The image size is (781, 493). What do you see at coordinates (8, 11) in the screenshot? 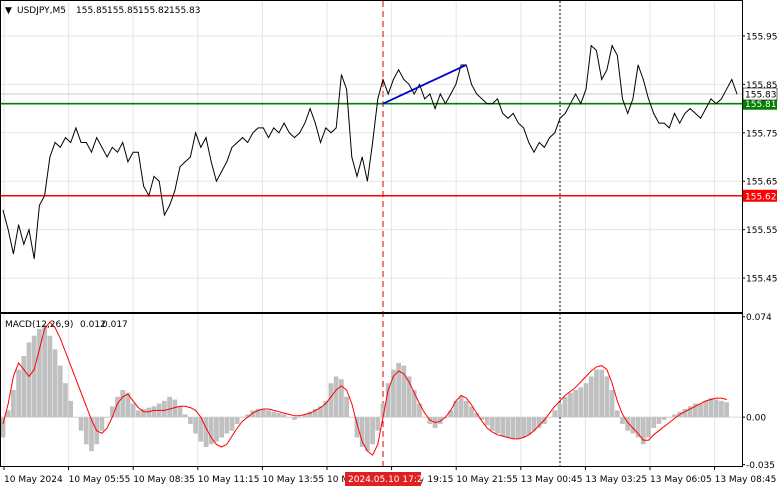
I see `header-arrow-icon: ▼` at bounding box center [8, 11].